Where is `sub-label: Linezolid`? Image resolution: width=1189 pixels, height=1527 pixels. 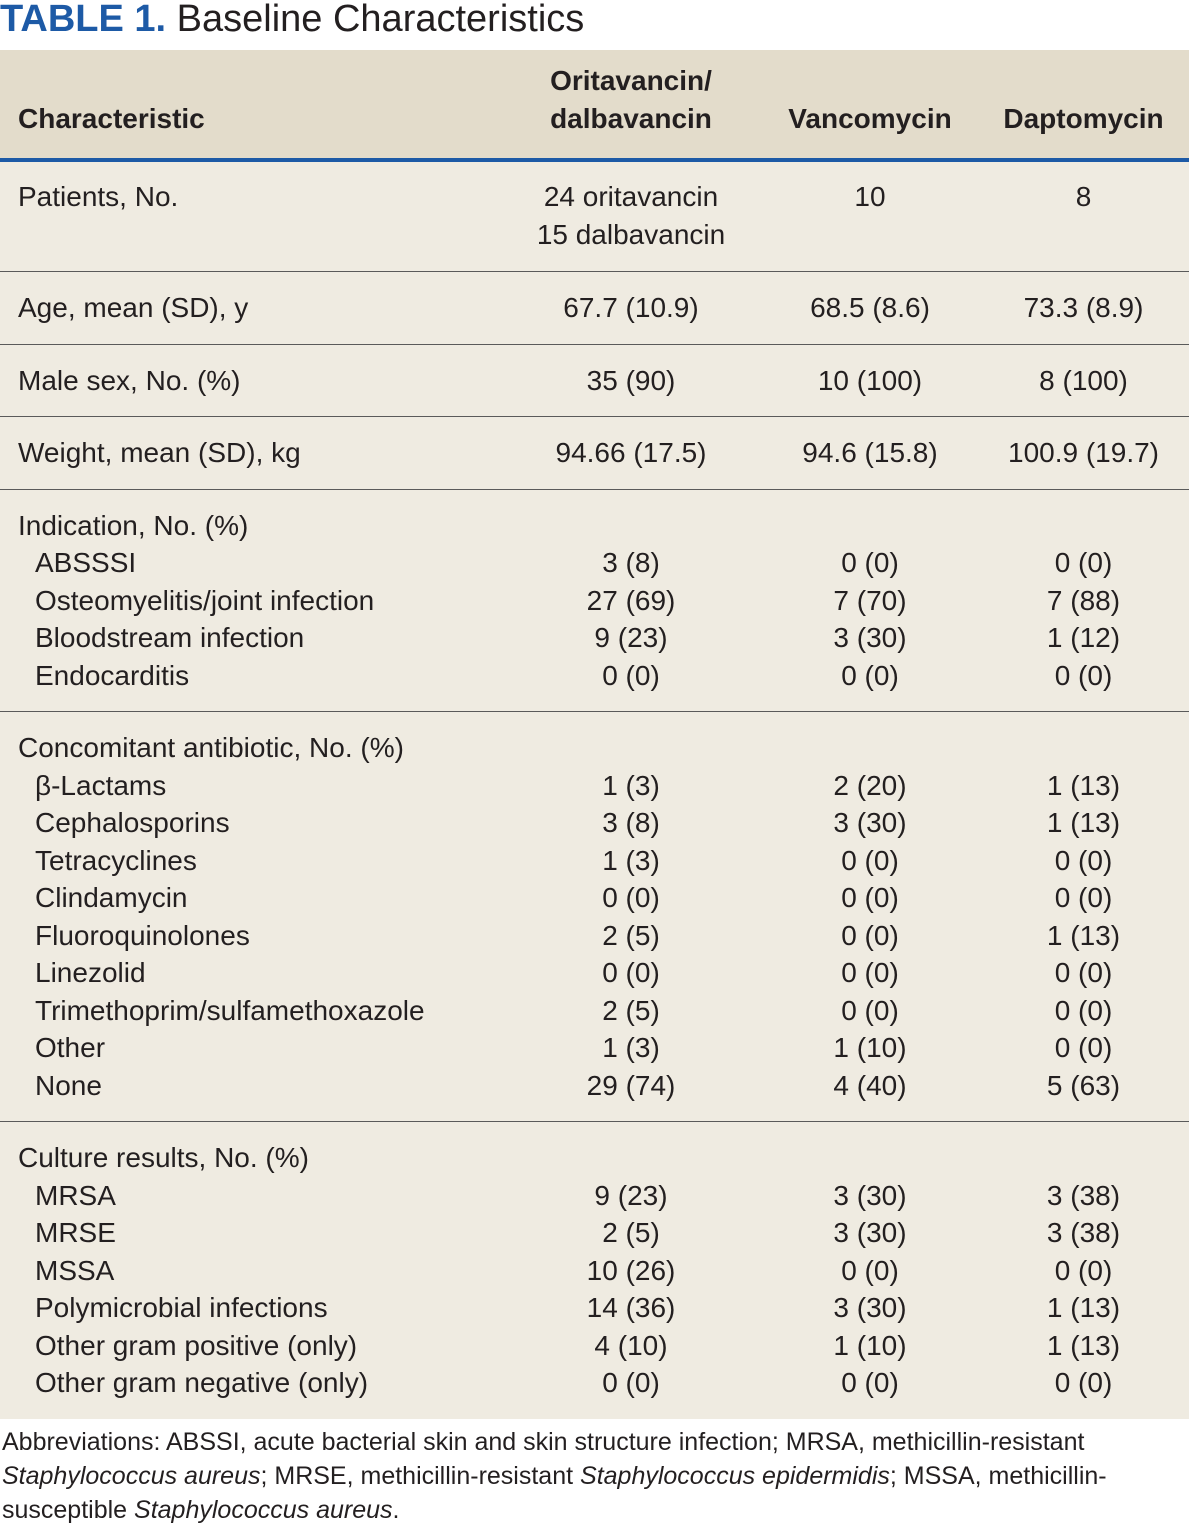
sub-label: Linezolid is located at coordinates (90, 972).